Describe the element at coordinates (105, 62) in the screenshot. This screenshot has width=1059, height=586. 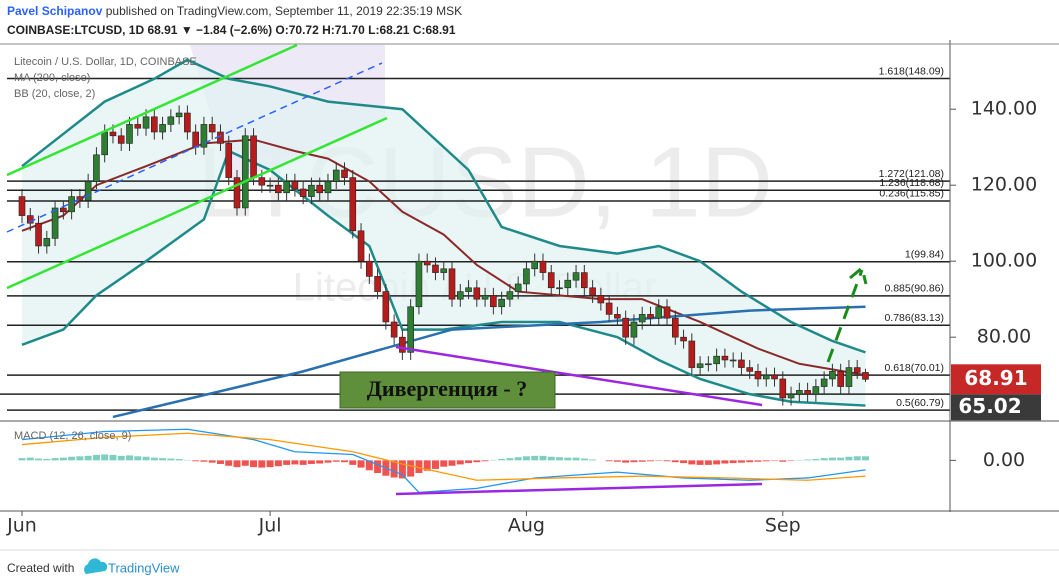
I see `legend-title: Litecoin / U.S. Dollar, 1D, COINBASE` at that location.